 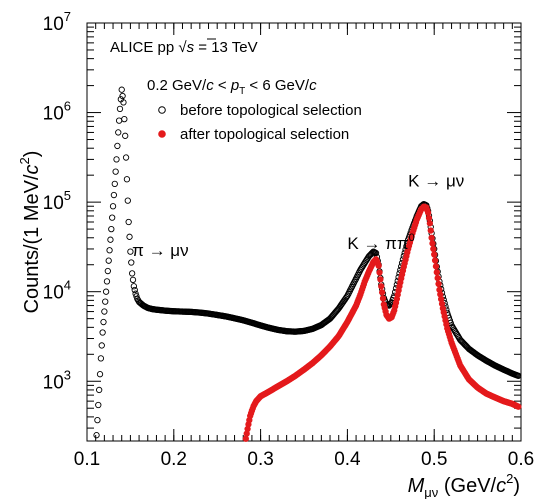 What do you see at coordinates (57, 112) in the screenshot?
I see `y-tick-label: 10⁶` at bounding box center [57, 112].